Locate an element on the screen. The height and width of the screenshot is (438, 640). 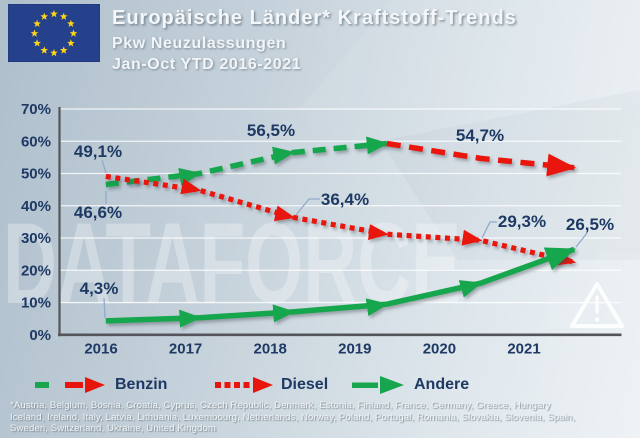
diesel-value-label-2018: 36,4% is located at coordinates (345, 199).